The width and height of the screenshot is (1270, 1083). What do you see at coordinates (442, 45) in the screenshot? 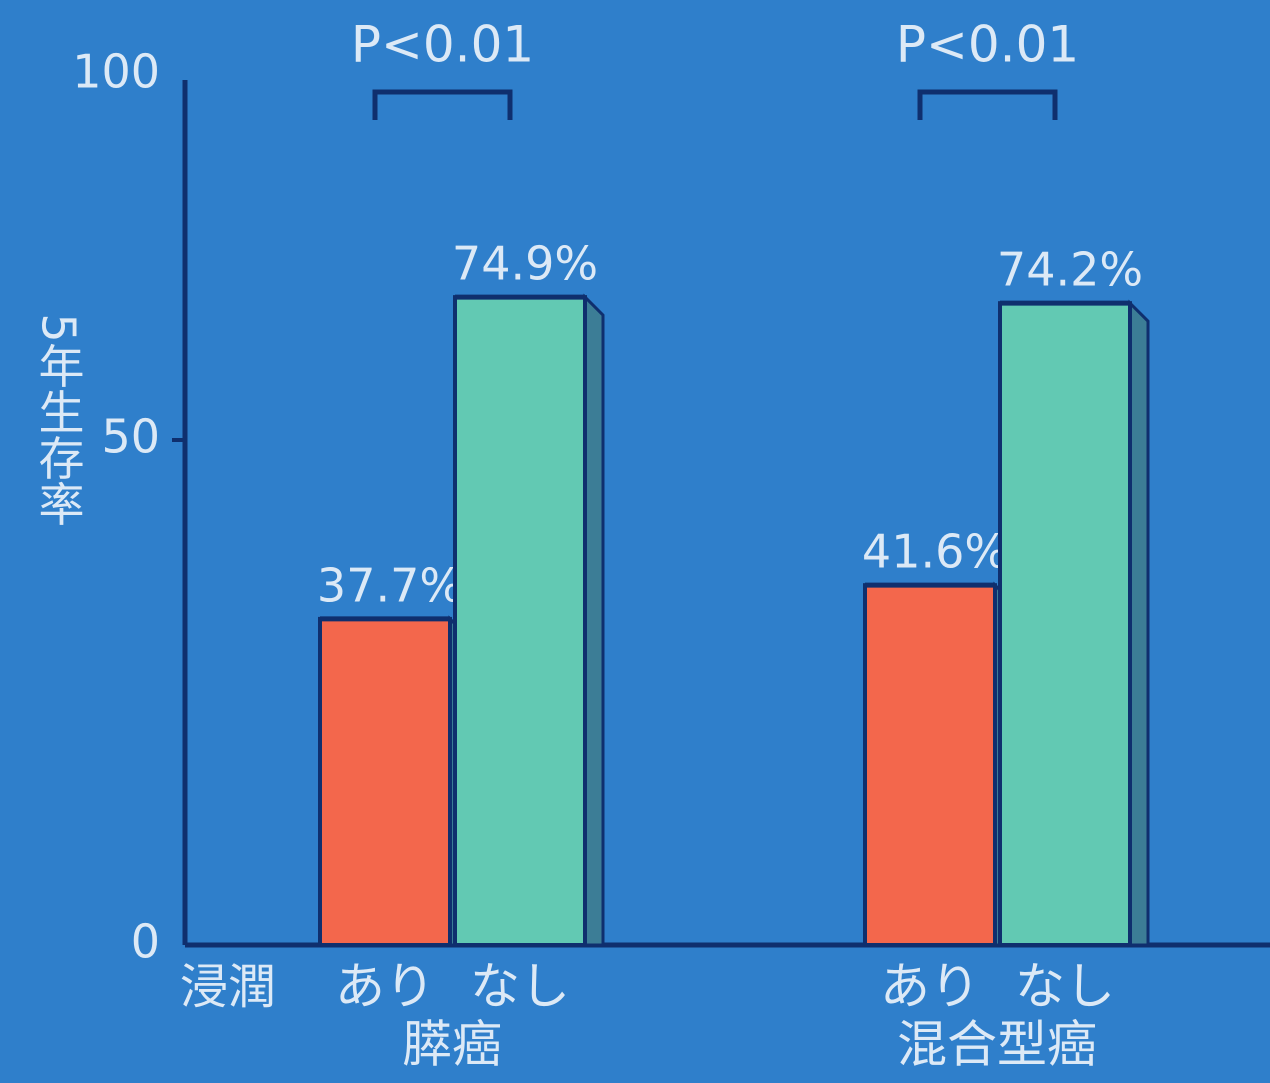
I see `significance-label-0: P<0.01` at bounding box center [442, 45].